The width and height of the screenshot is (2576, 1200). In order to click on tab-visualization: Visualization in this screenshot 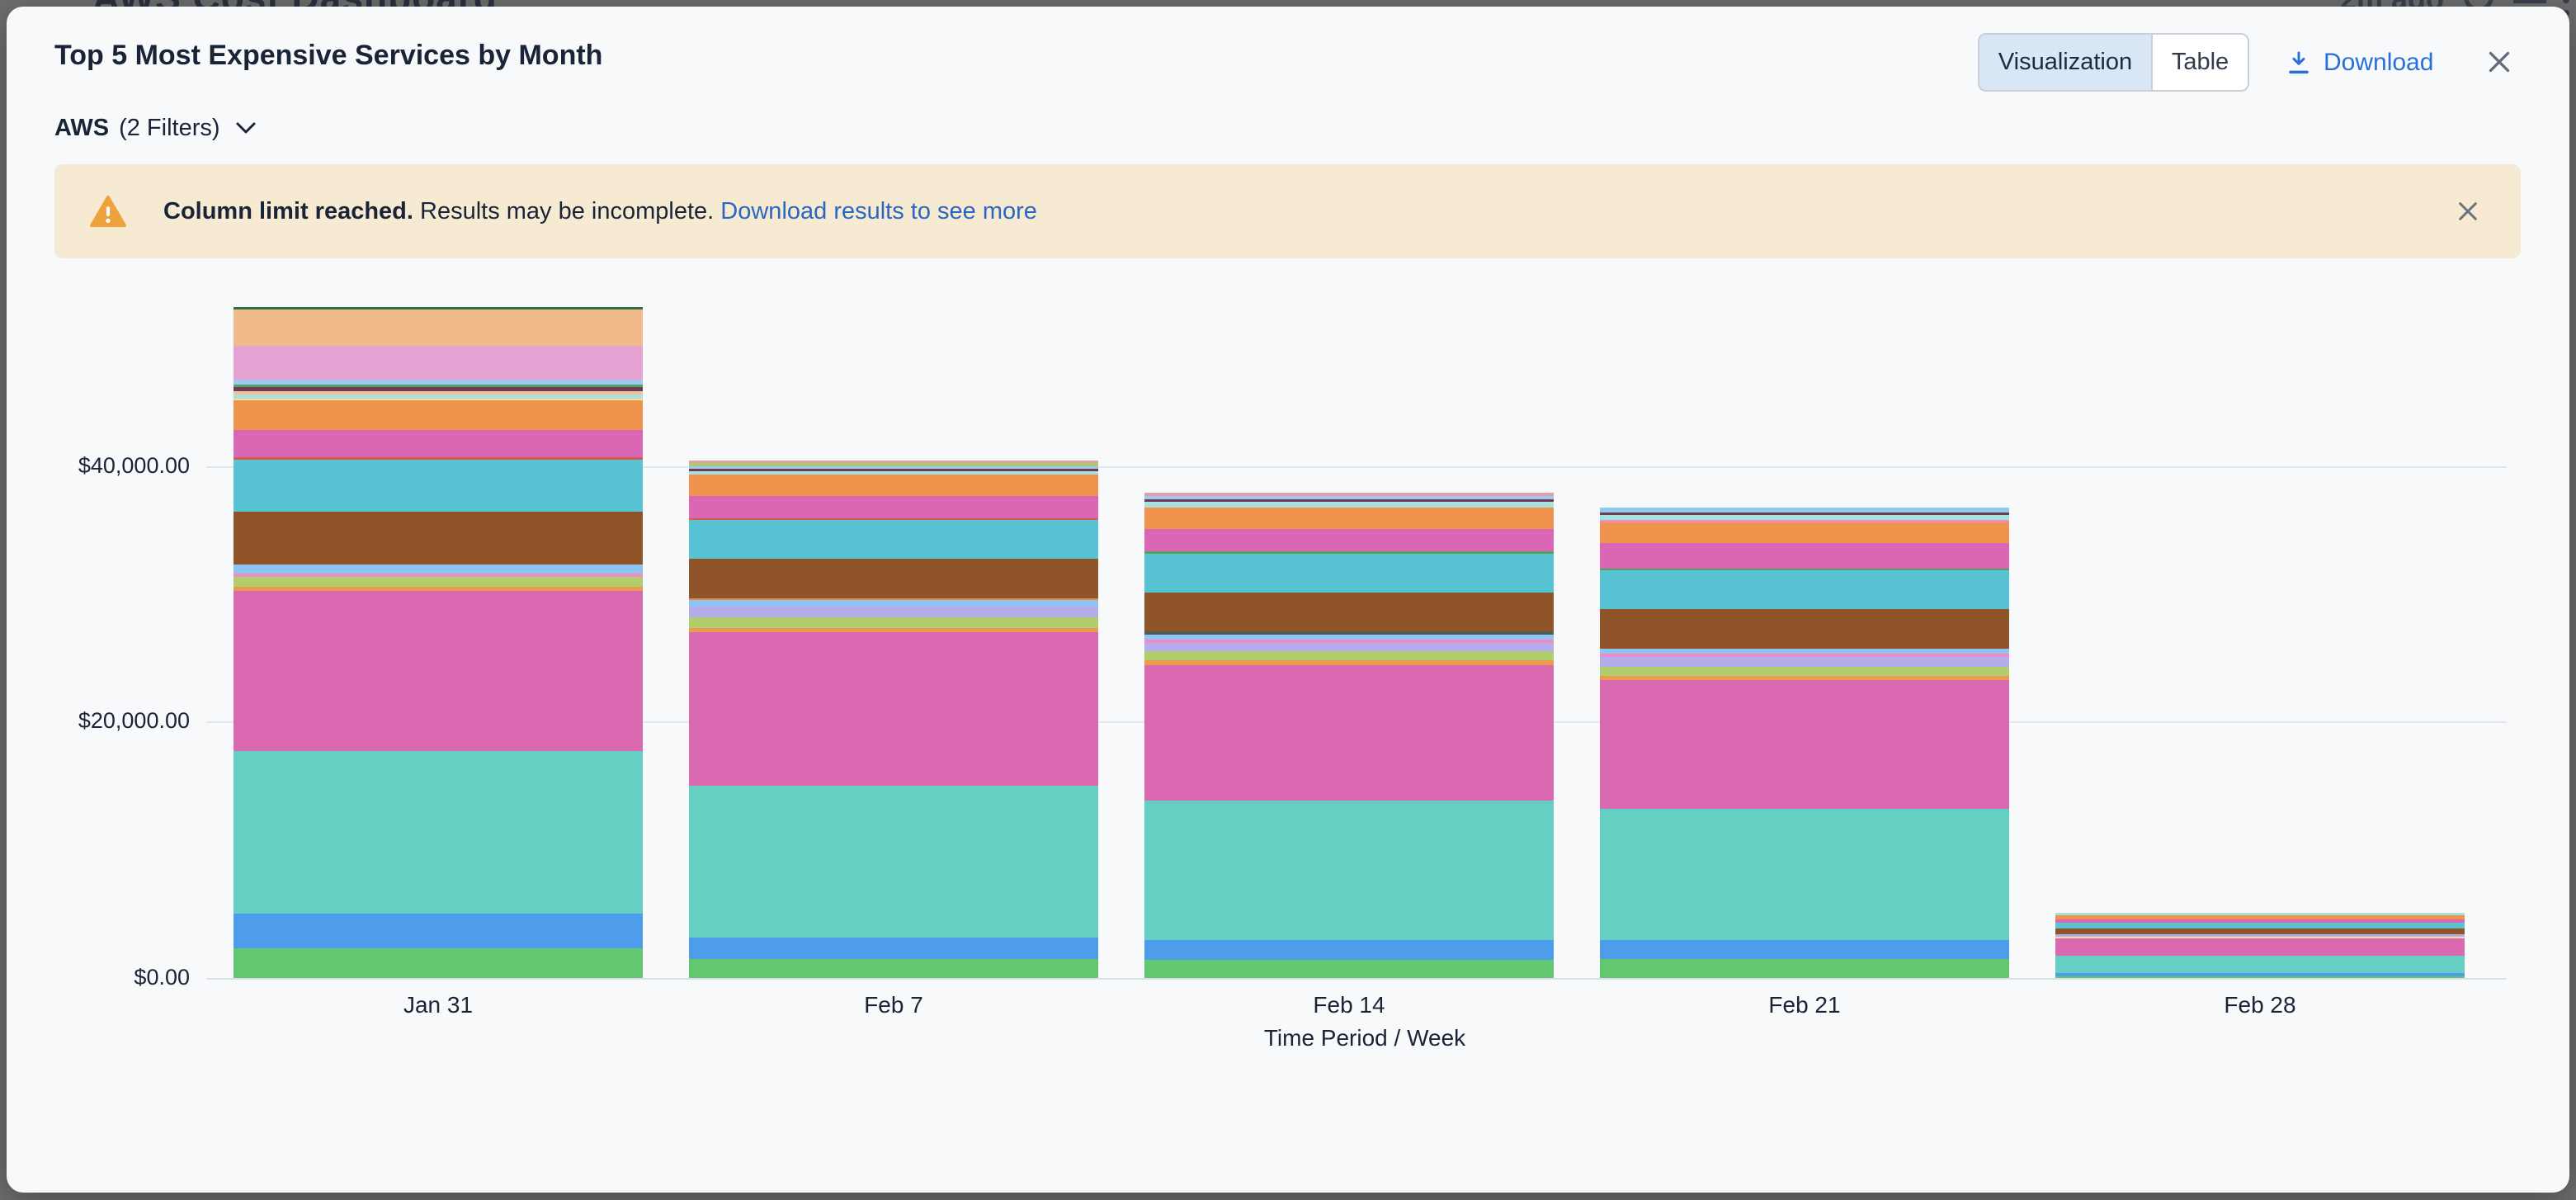, I will do `click(2065, 63)`.